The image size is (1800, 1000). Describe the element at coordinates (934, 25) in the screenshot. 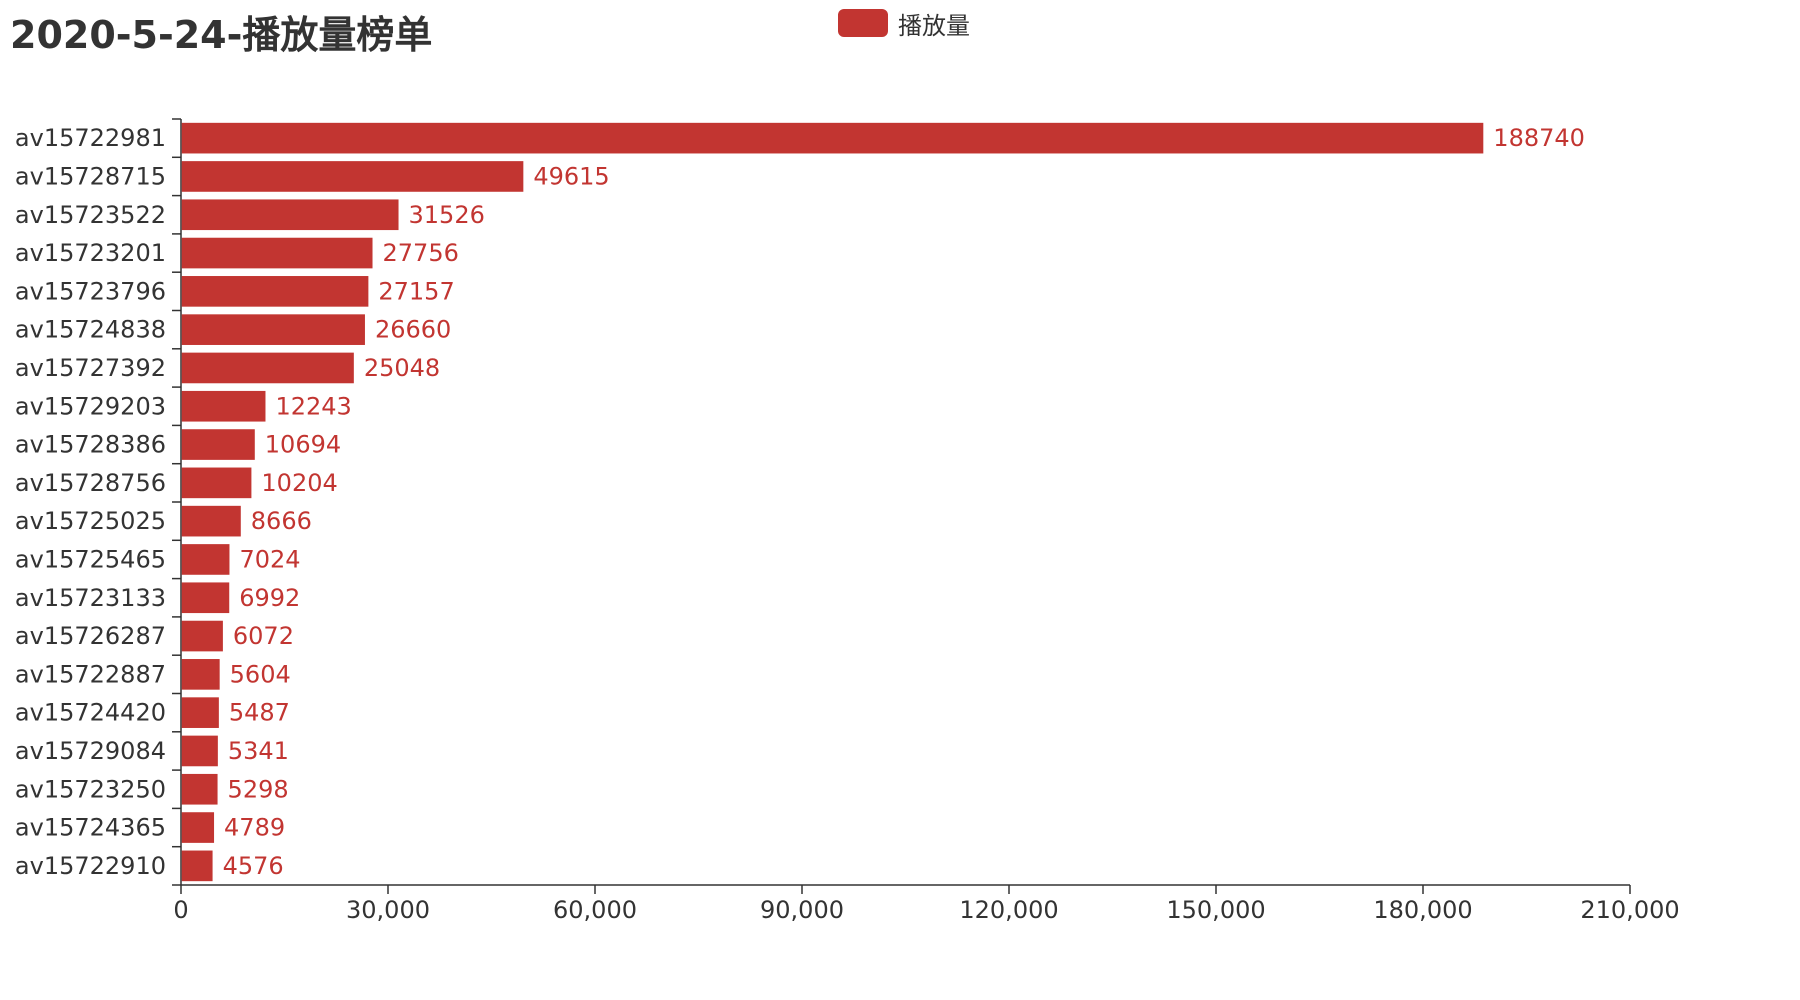

I see `legend-label-play-count: 播放量` at that location.